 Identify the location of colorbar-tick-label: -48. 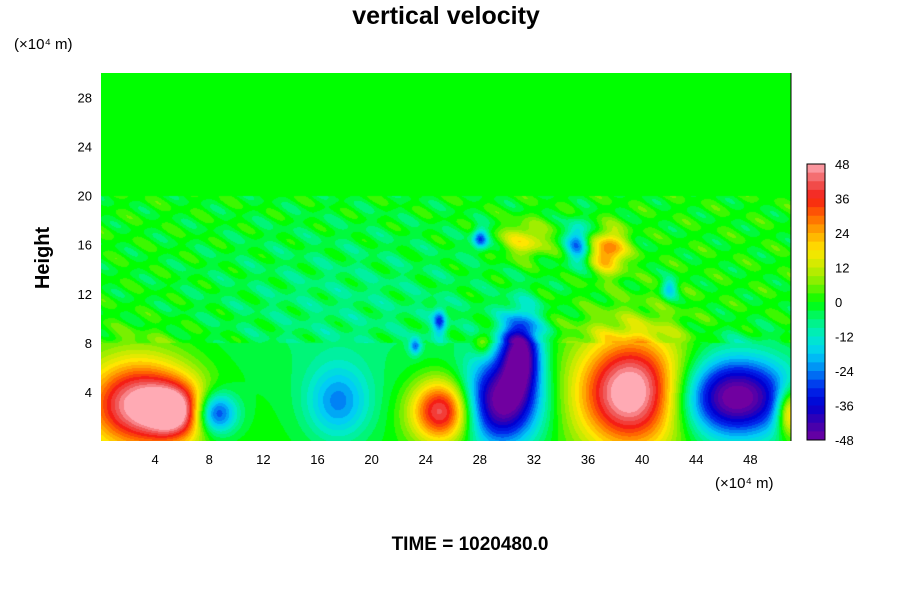
(844, 440).